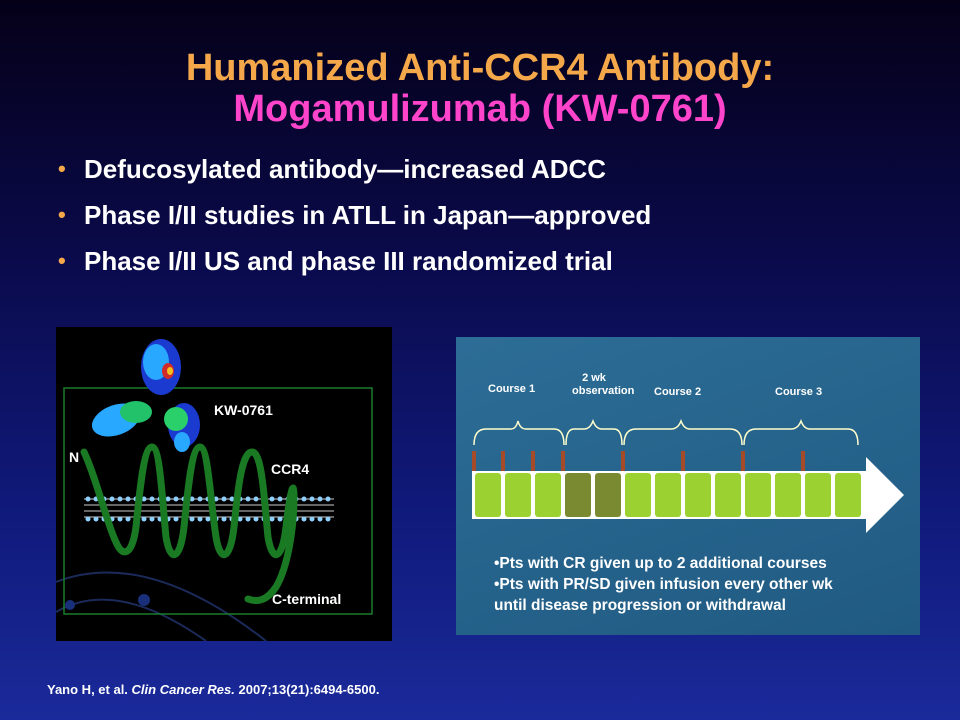 Image resolution: width=960 pixels, height=720 pixels. What do you see at coordinates (512, 389) in the screenshot?
I see `course-1-label: Course 1` at bounding box center [512, 389].